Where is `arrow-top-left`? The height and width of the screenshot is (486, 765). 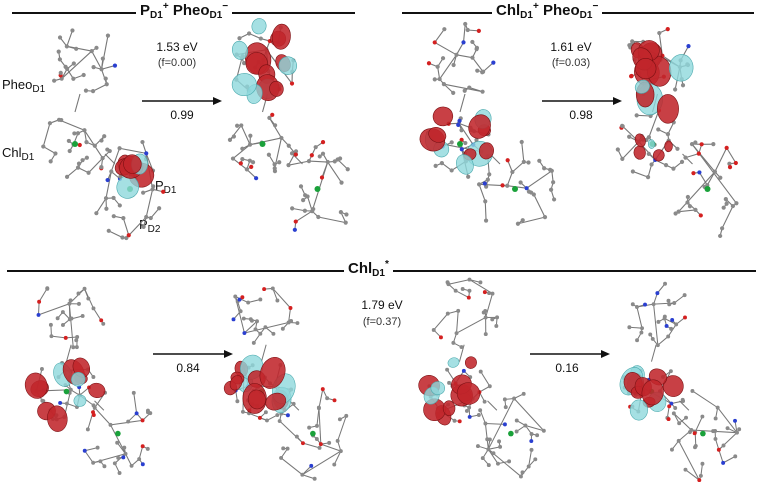 arrow-top-left is located at coordinates (182, 101).